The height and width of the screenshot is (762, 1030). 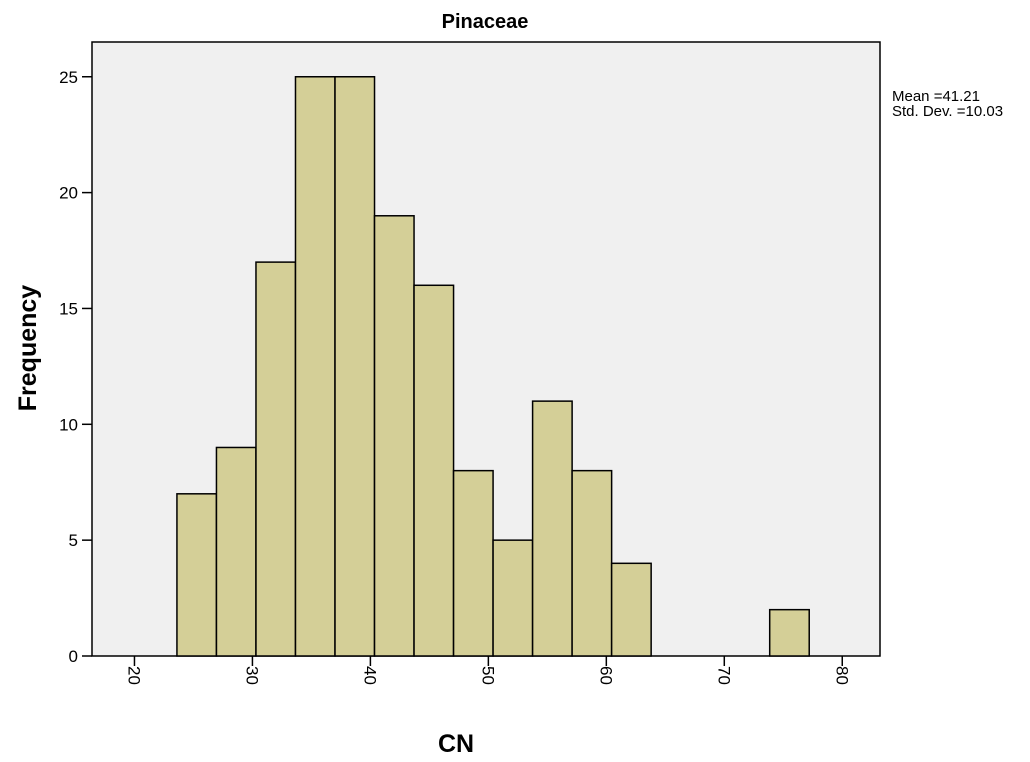 What do you see at coordinates (456, 744) in the screenshot?
I see `x-axis-title: CN` at bounding box center [456, 744].